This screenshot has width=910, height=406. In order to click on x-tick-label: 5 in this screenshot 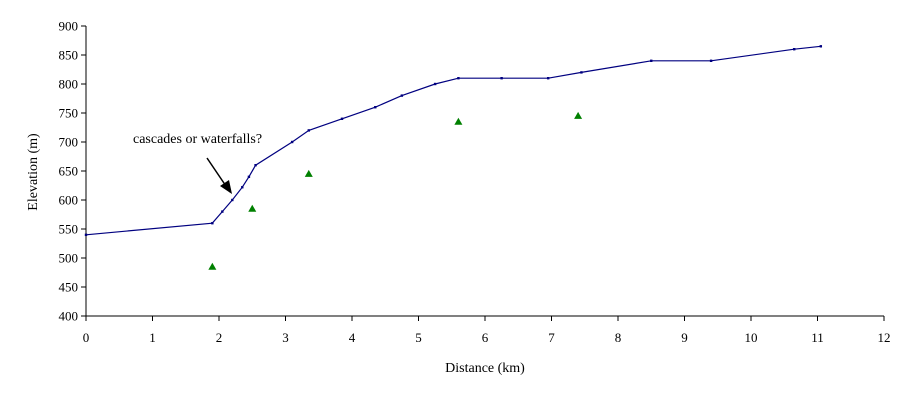, I will do `click(418, 337)`.